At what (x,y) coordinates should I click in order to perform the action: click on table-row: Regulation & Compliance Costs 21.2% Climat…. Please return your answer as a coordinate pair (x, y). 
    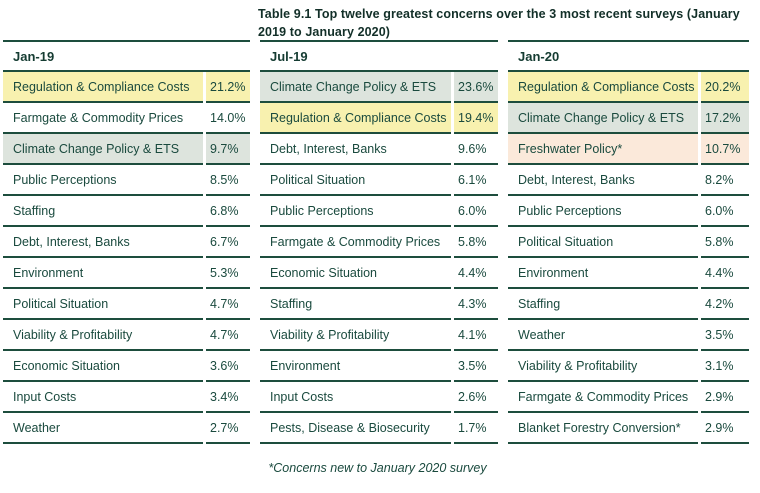
    Looking at the image, I should click on (376, 87).